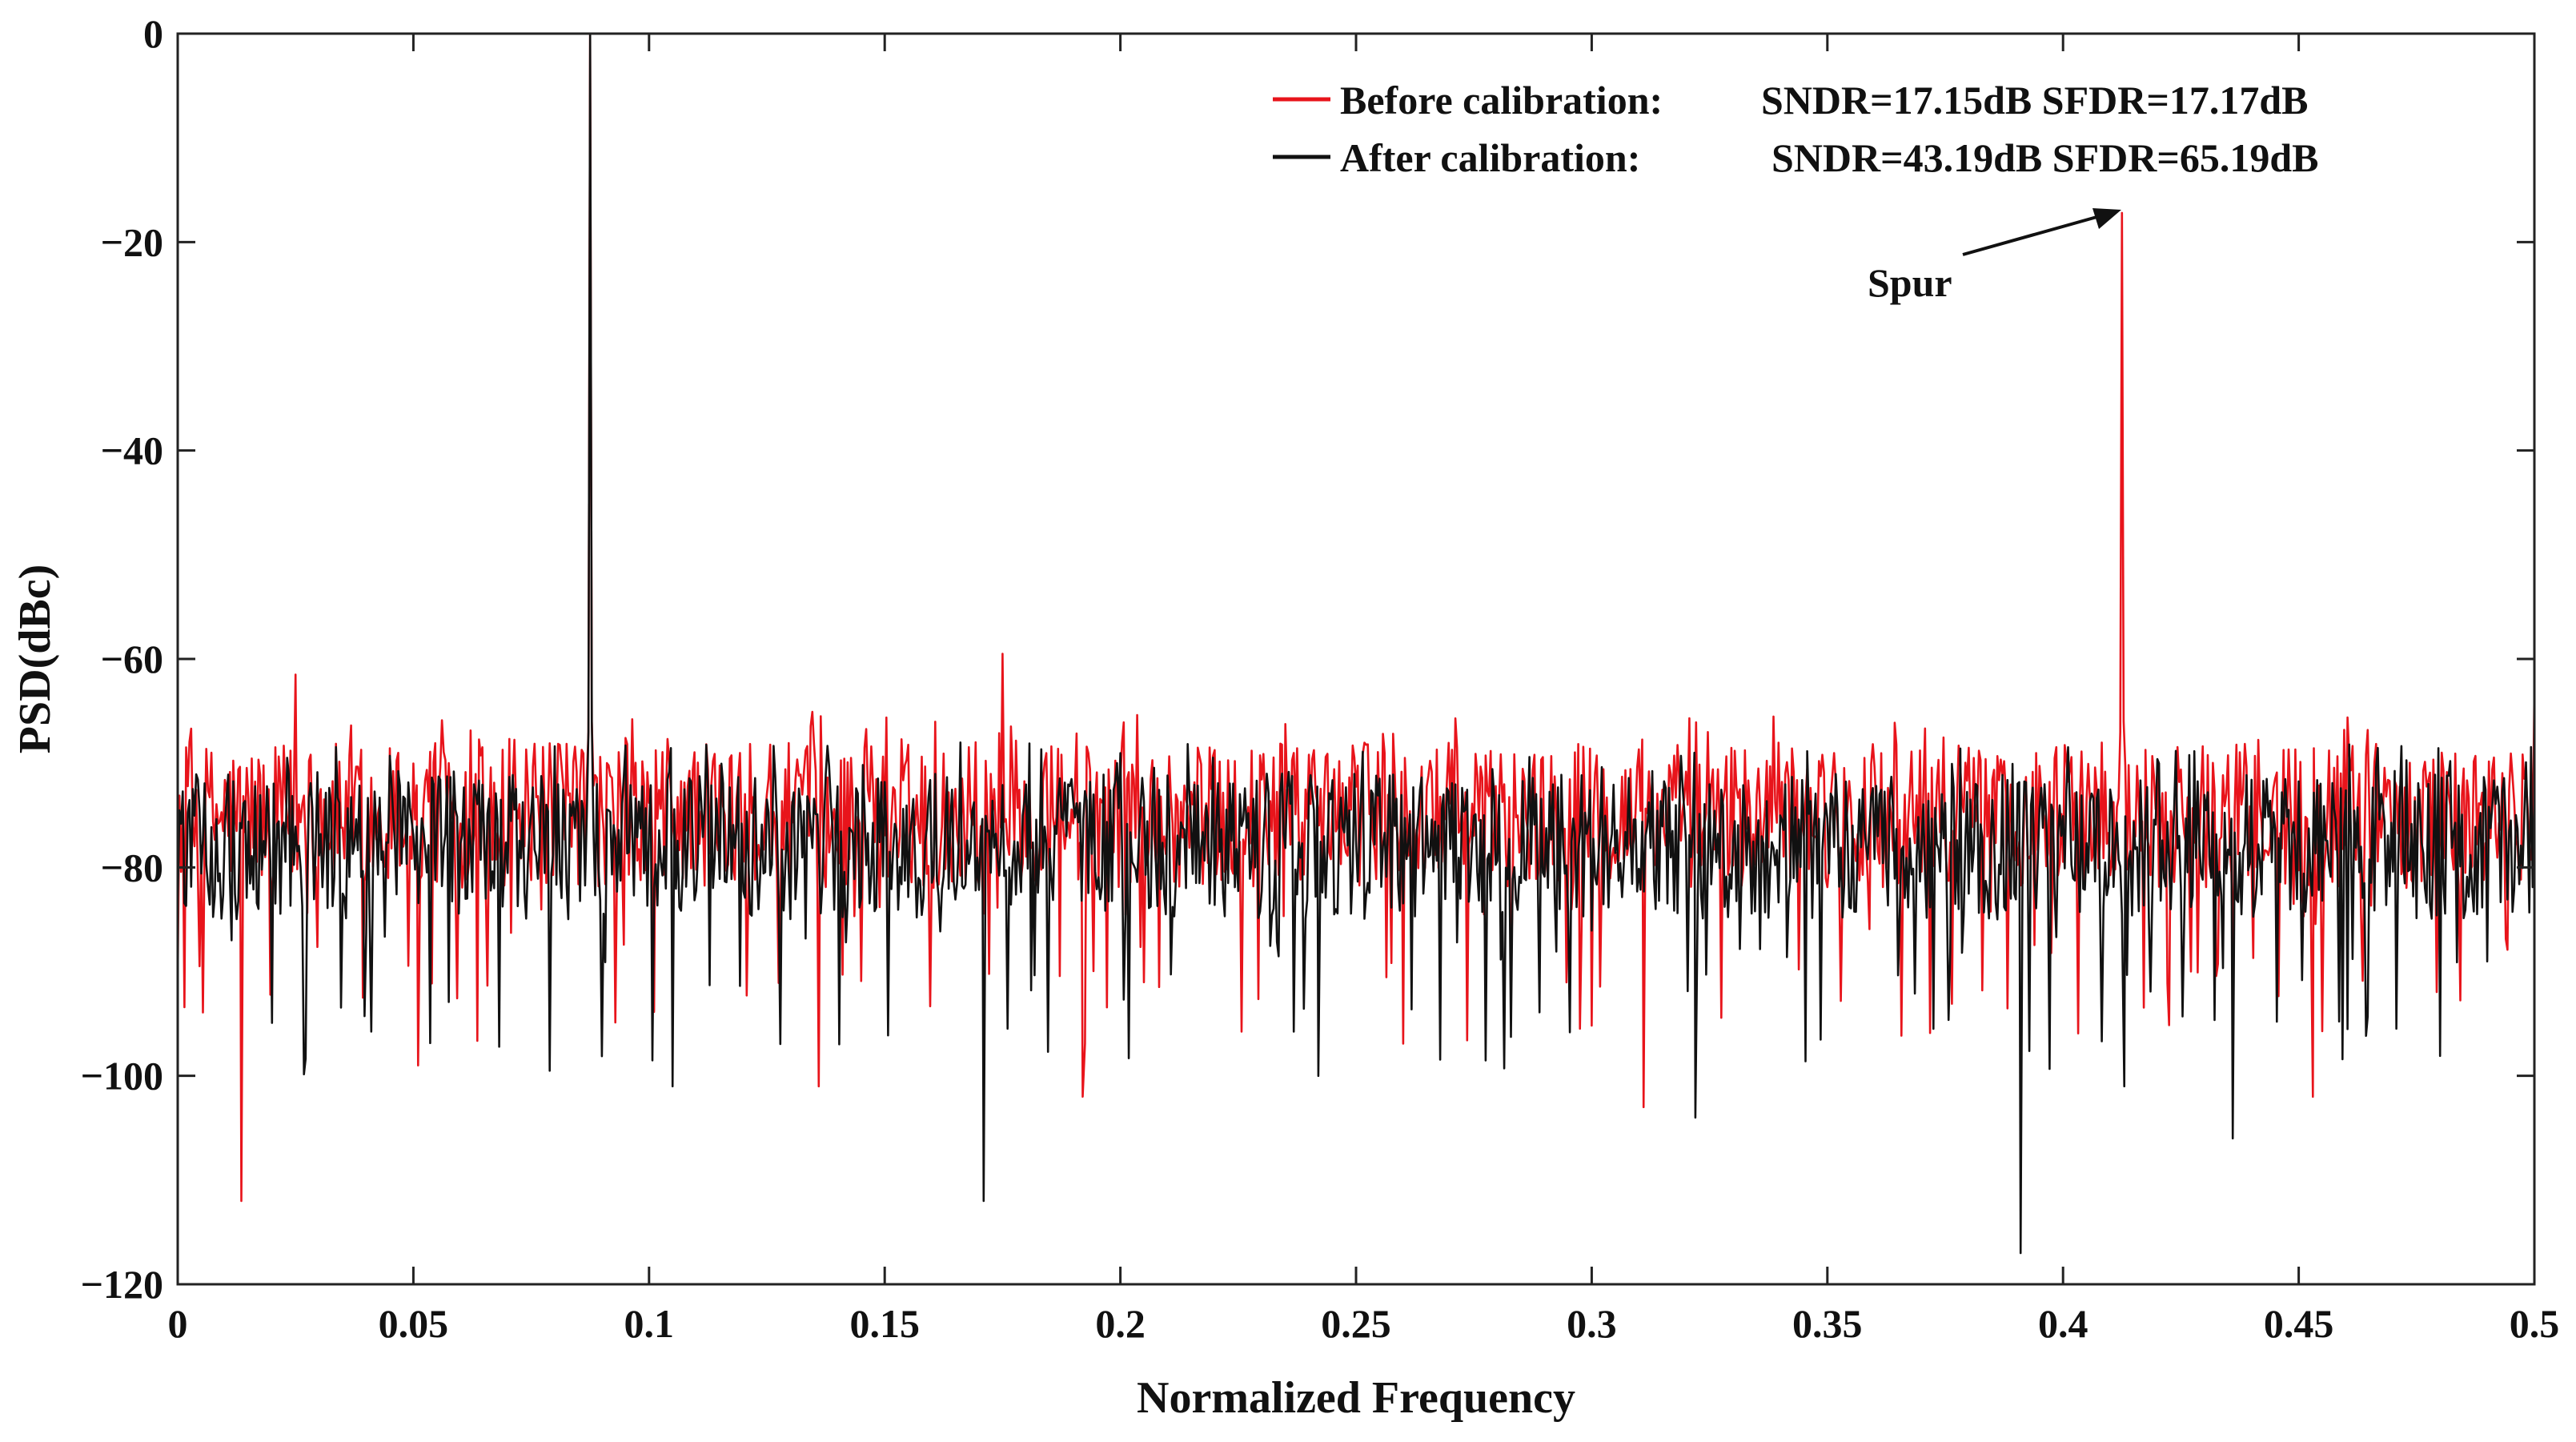  I want to click on x-tick-label: 0.35, so click(1828, 1323).